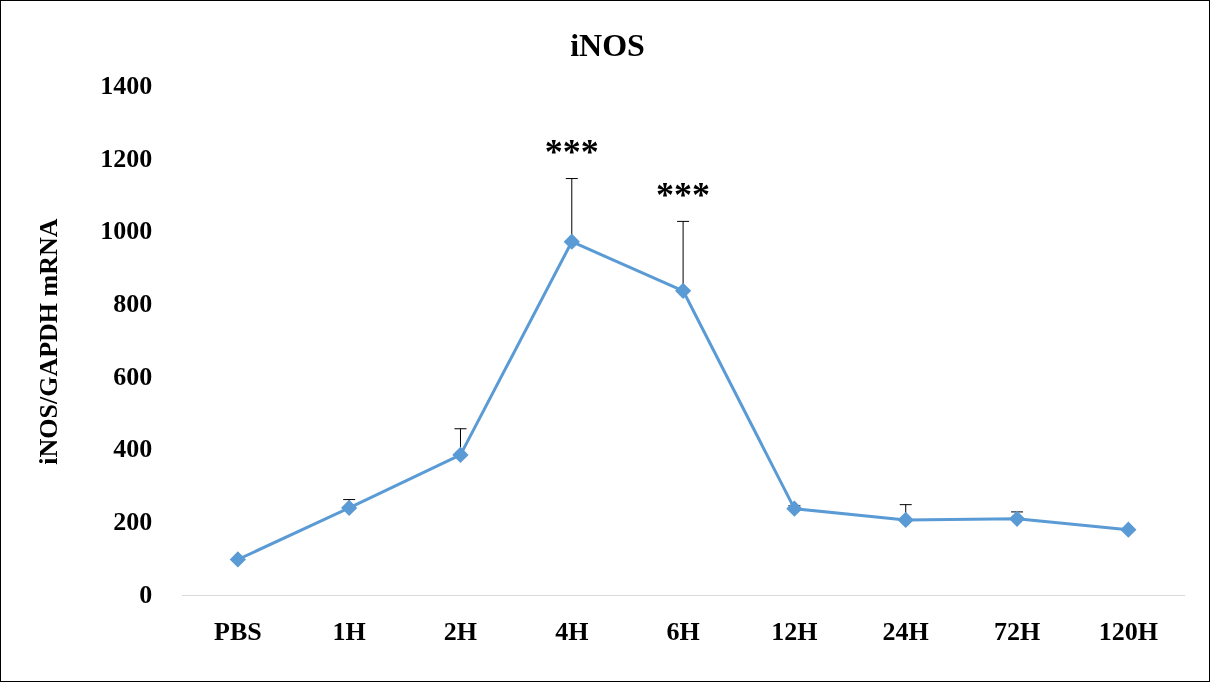 Image resolution: width=1210 pixels, height=682 pixels. Describe the element at coordinates (683, 632) in the screenshot. I see `x-tick-label: 6H` at that location.